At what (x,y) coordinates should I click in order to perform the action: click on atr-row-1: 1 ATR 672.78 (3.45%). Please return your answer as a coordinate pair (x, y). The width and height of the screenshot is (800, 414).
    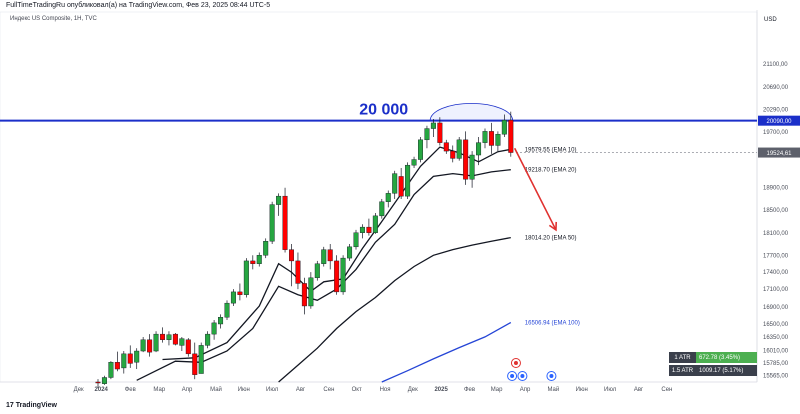
    Looking at the image, I should click on (713, 357).